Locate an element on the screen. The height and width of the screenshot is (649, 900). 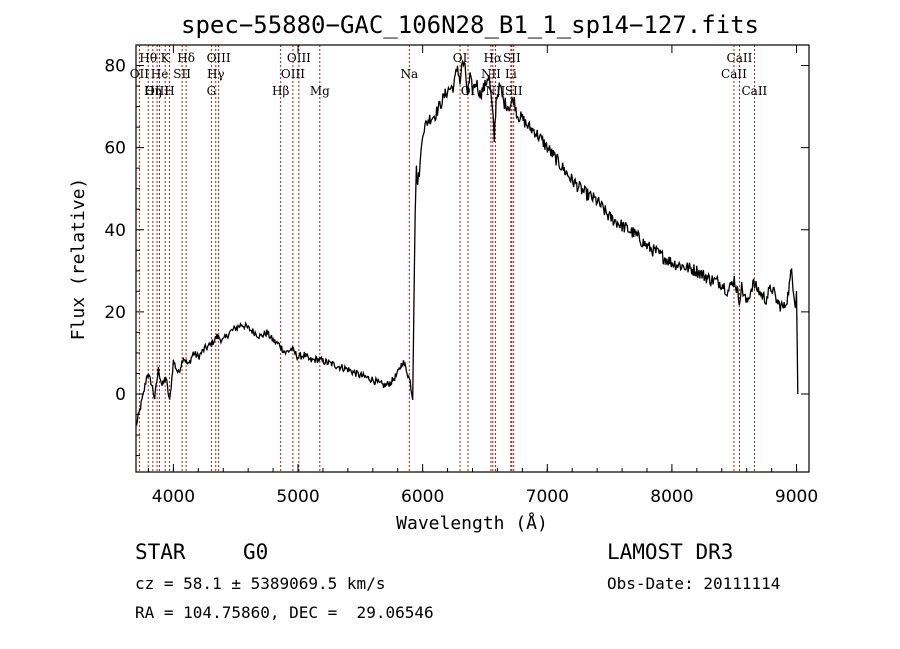
line-label-8: Hδ is located at coordinates (186, 58).